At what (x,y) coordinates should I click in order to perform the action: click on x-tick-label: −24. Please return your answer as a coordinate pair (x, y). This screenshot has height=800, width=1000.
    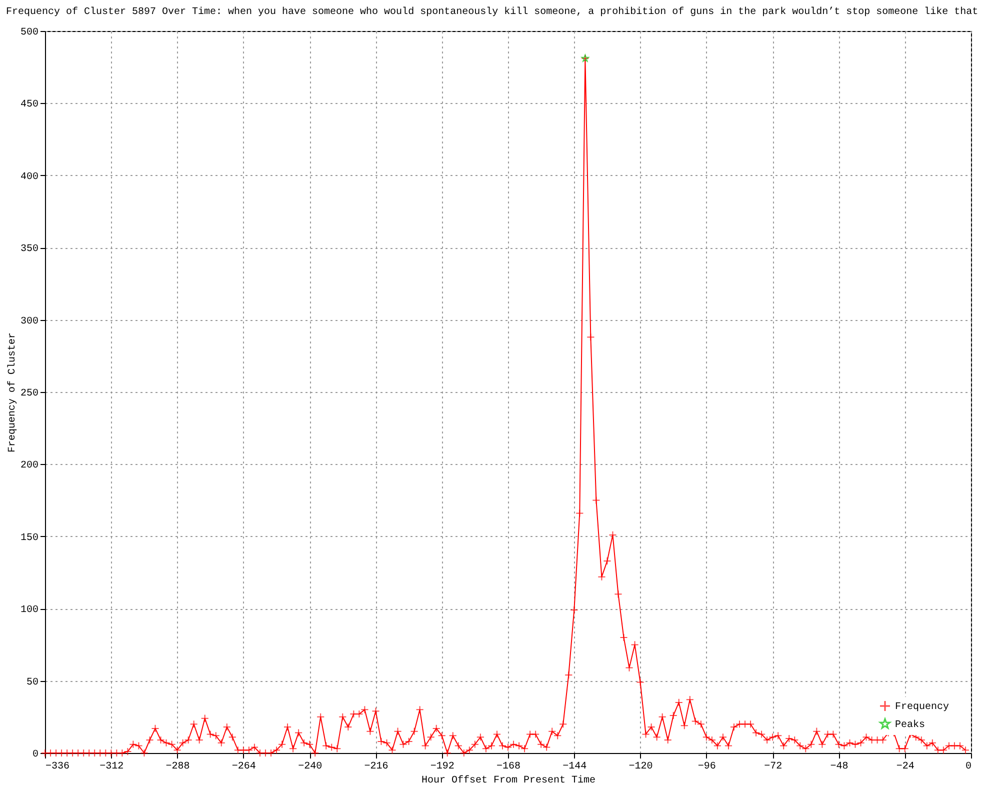
    Looking at the image, I should click on (905, 767).